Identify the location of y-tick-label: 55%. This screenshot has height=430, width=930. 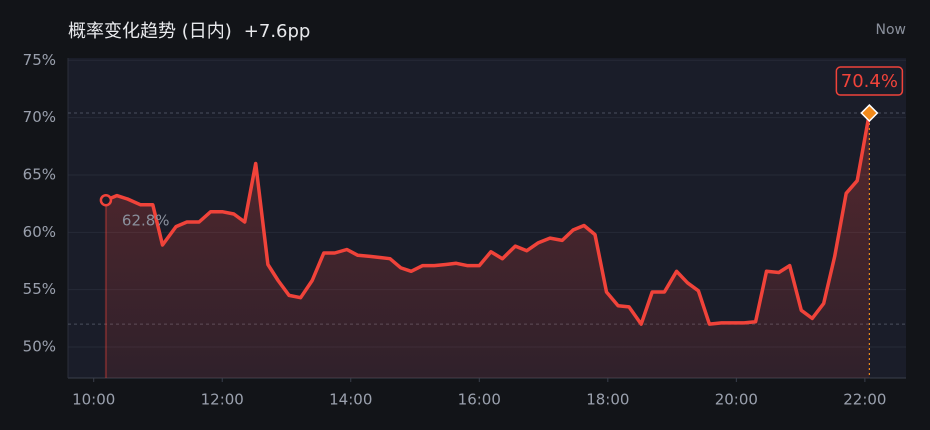
(39, 289).